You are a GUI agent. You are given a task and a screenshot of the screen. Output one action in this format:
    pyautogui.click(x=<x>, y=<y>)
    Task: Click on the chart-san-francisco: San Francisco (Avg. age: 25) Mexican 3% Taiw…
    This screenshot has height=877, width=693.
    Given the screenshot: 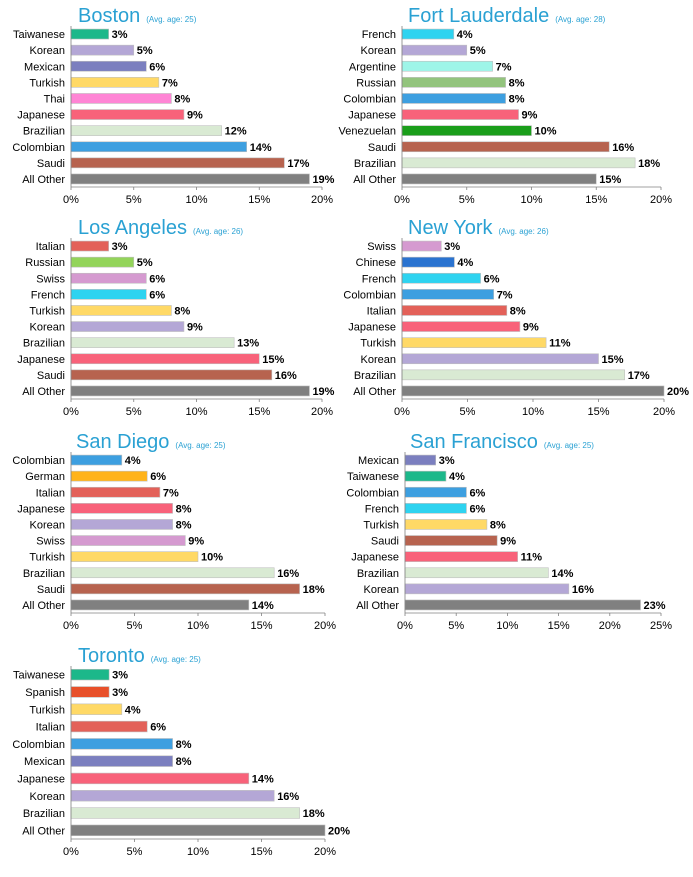 What is the action you would take?
    pyautogui.click(x=509, y=531)
    